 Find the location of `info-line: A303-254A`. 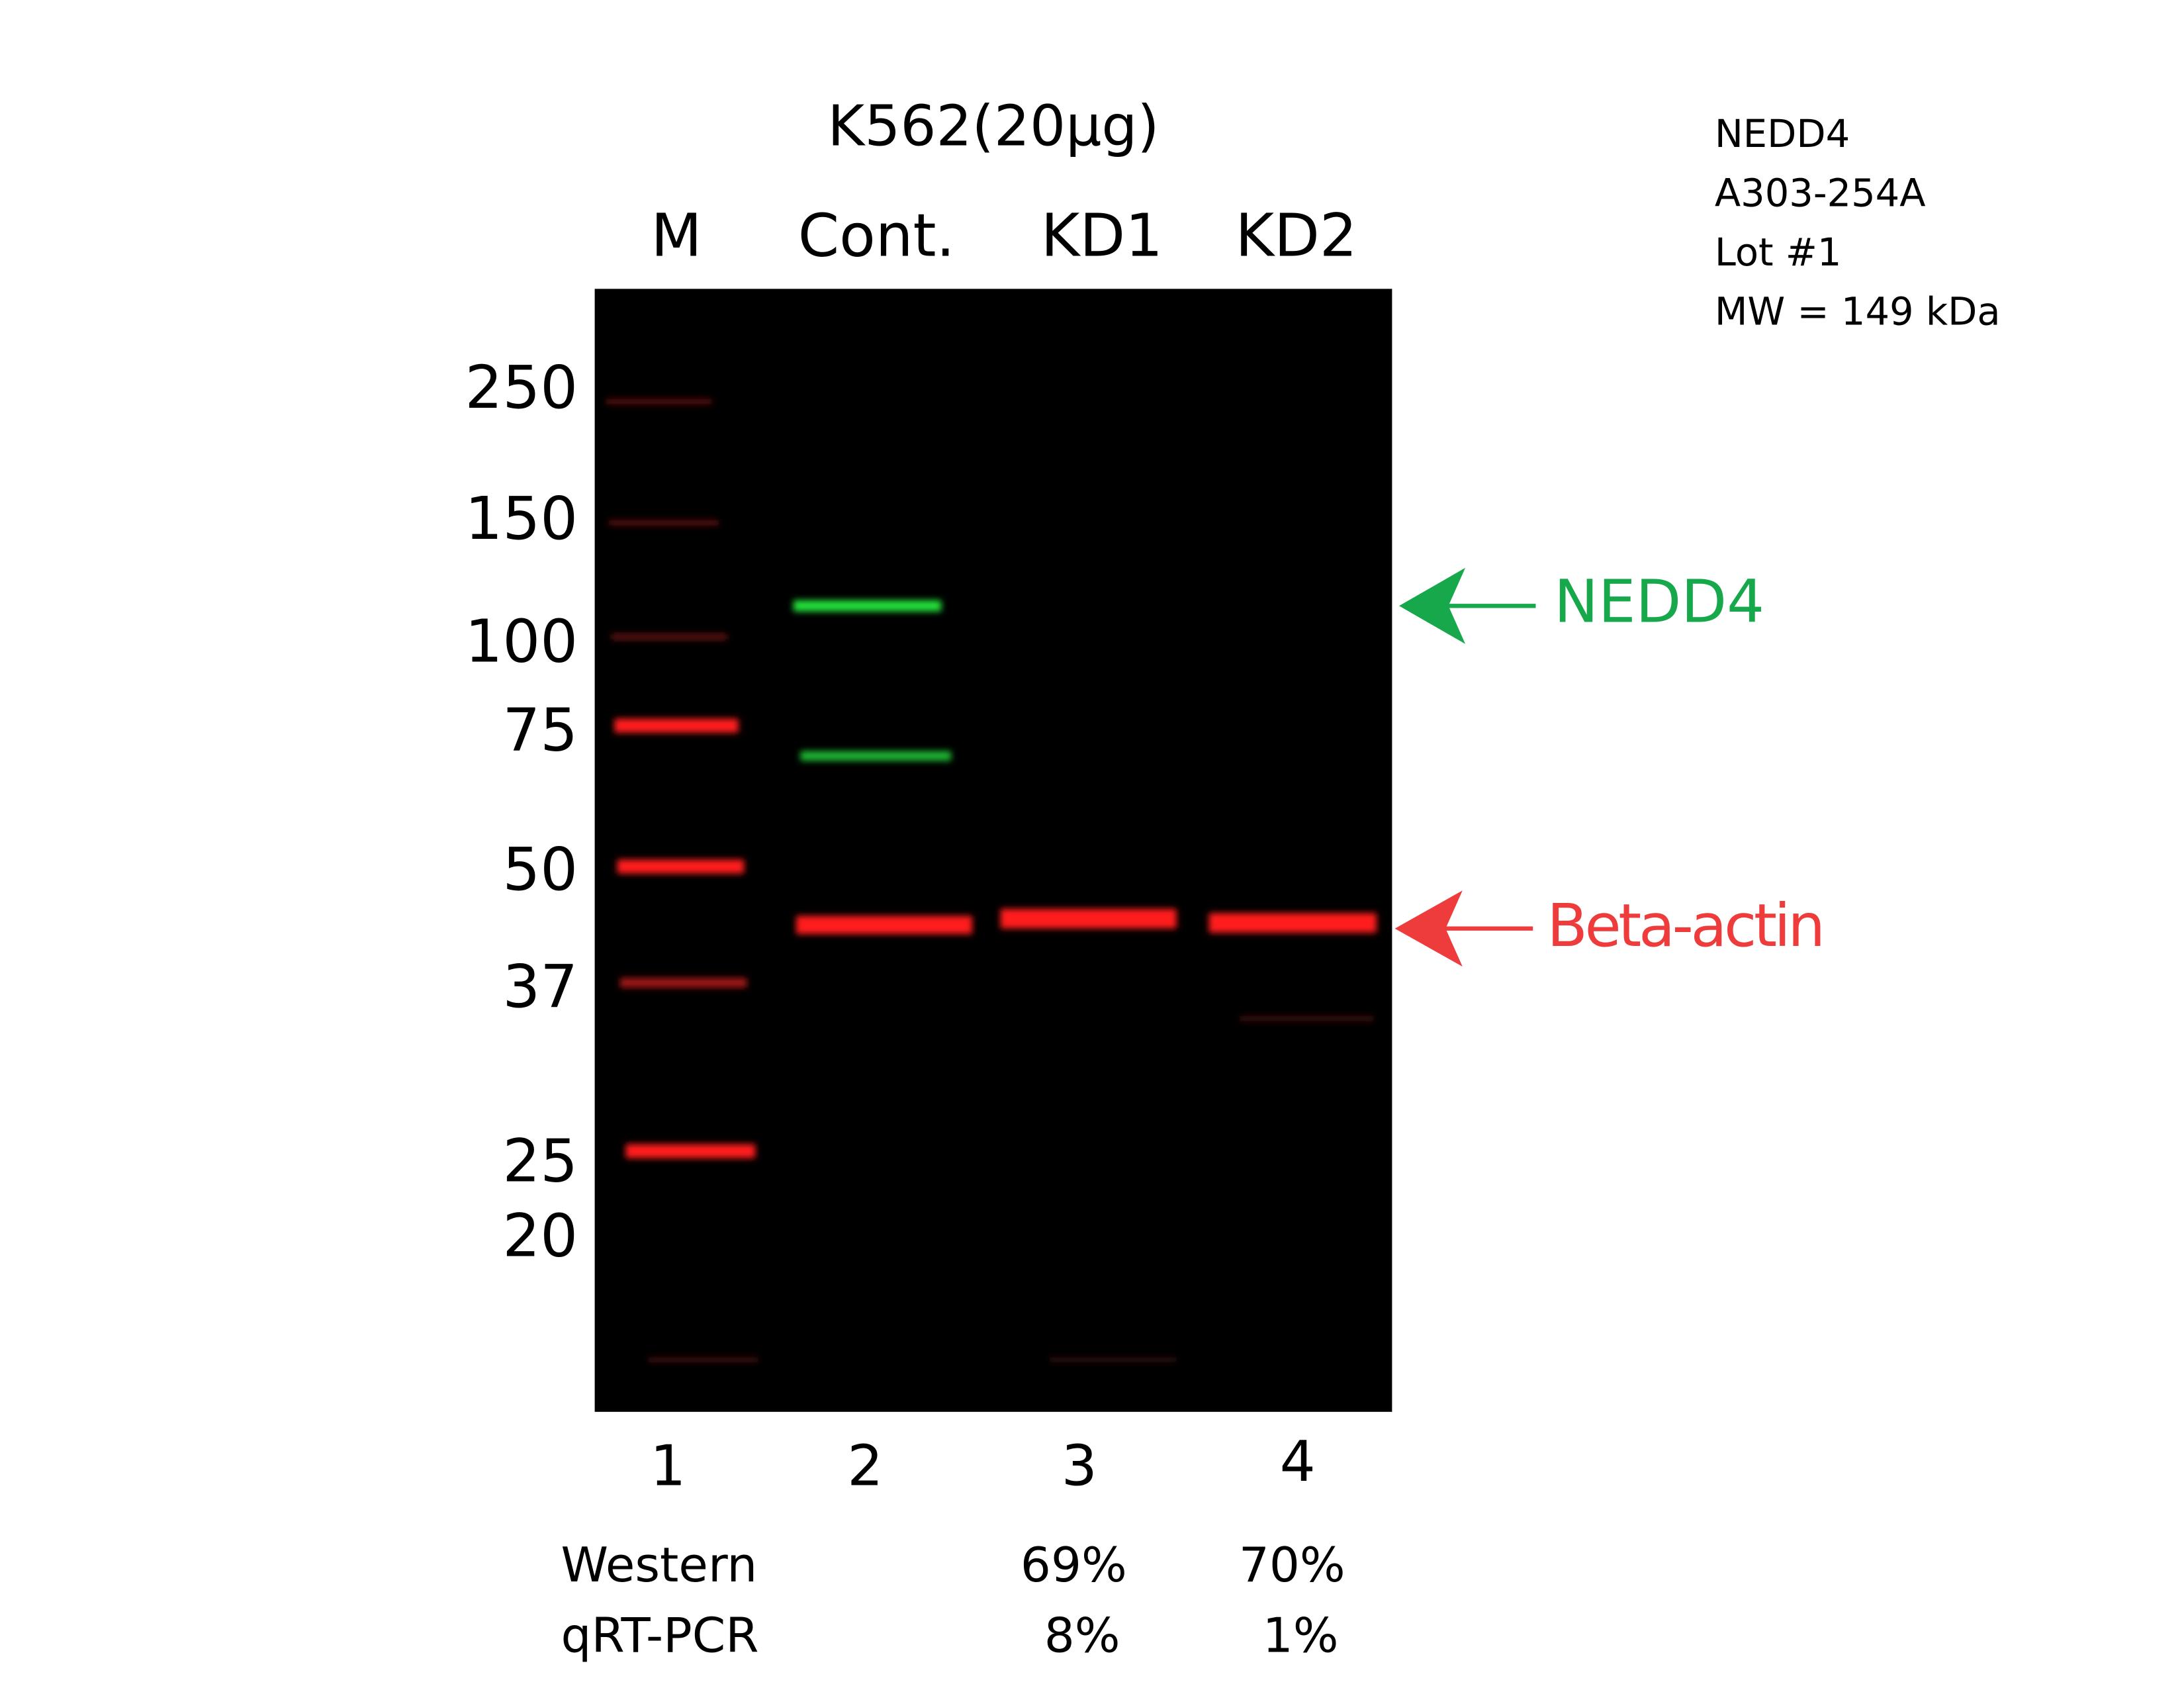

info-line: A303-254A is located at coordinates (1820, 193).